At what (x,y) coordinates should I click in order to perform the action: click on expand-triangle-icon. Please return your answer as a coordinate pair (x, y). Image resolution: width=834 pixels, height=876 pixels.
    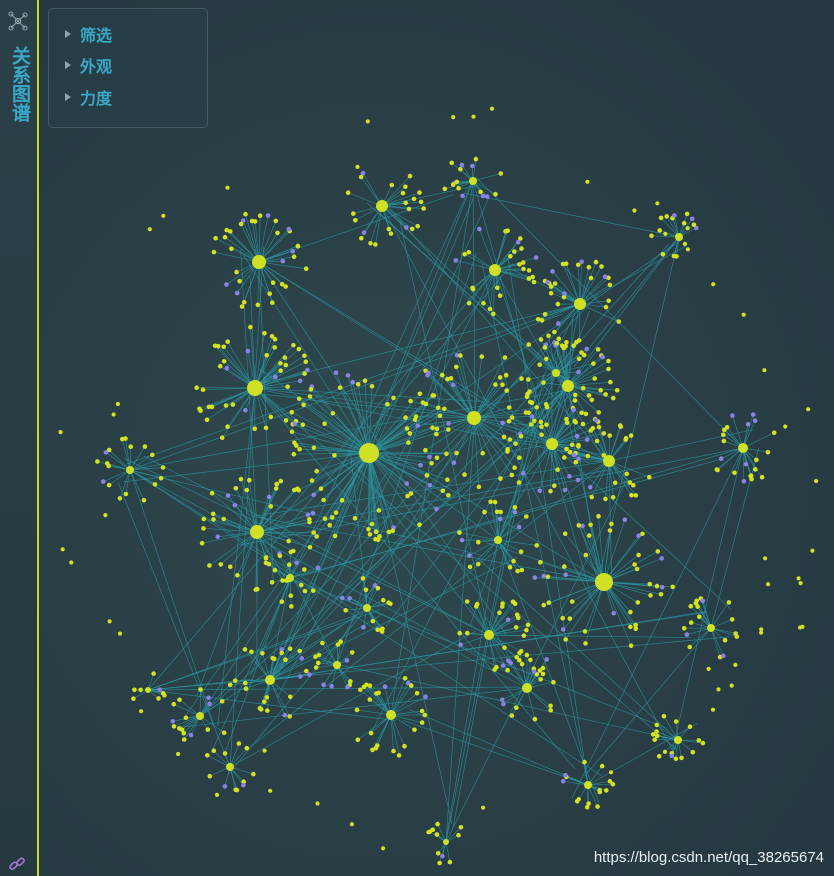
    Looking at the image, I should click on (68, 65).